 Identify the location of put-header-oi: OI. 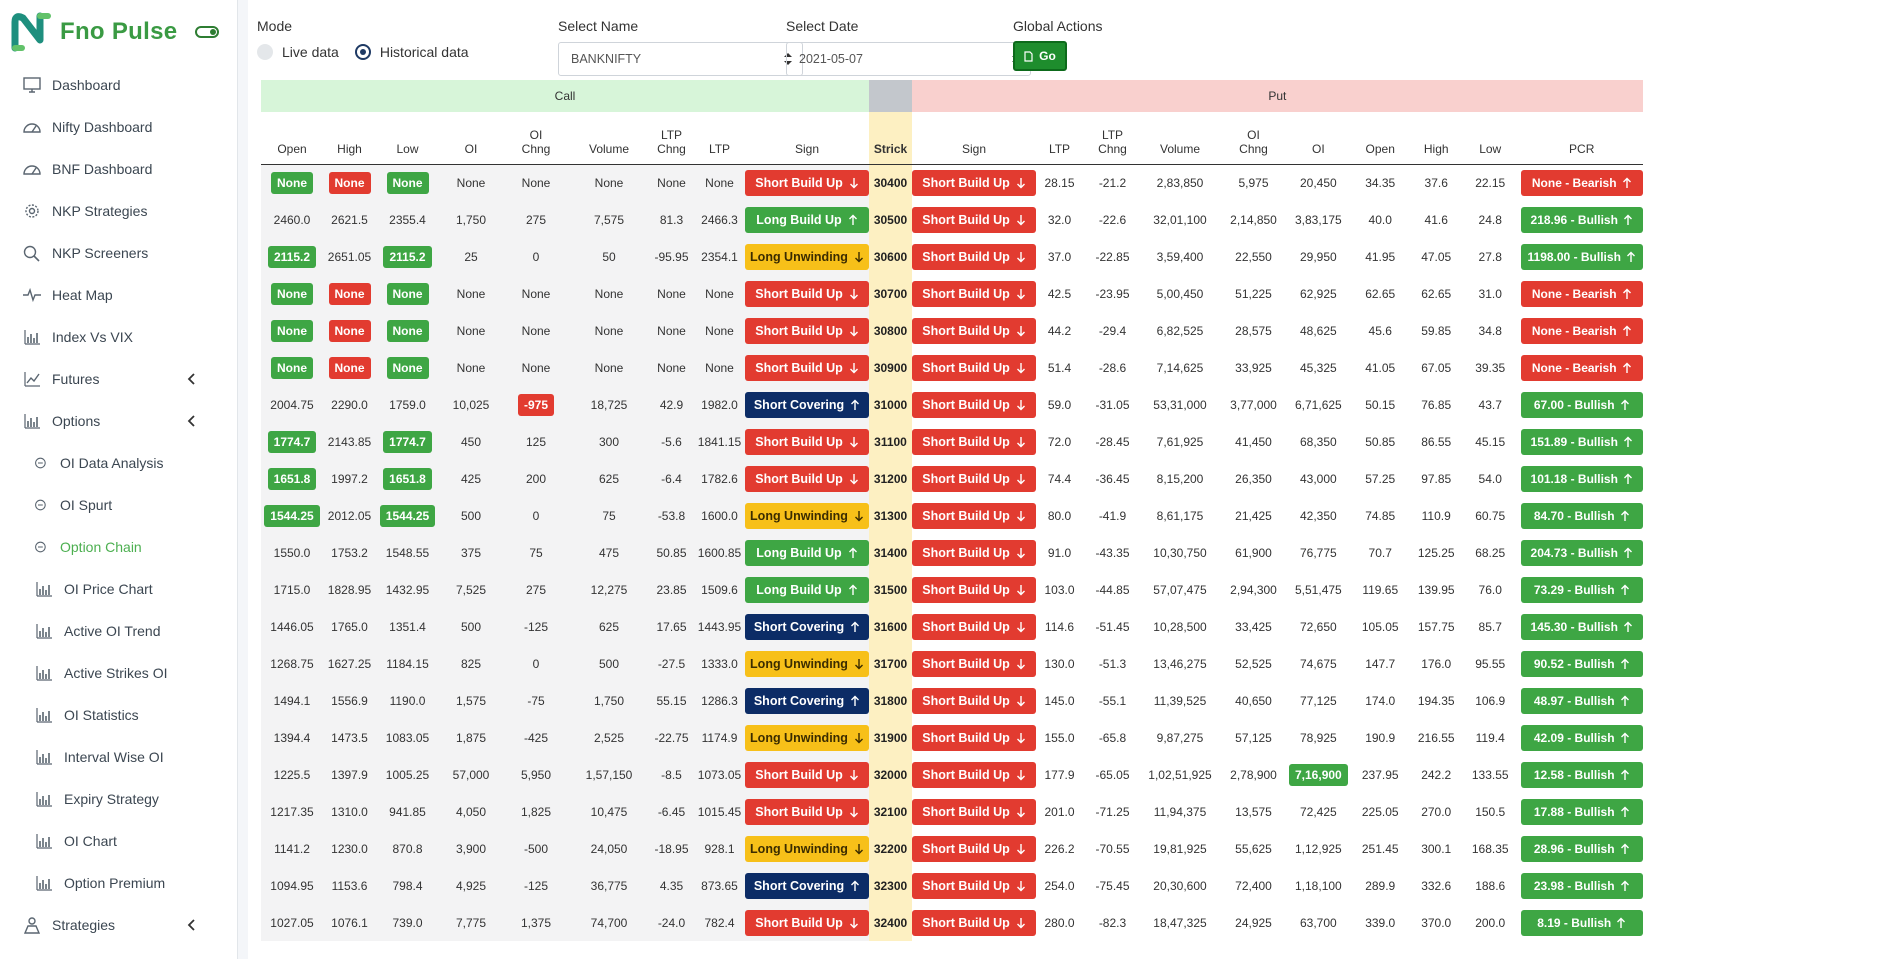
(1318, 138).